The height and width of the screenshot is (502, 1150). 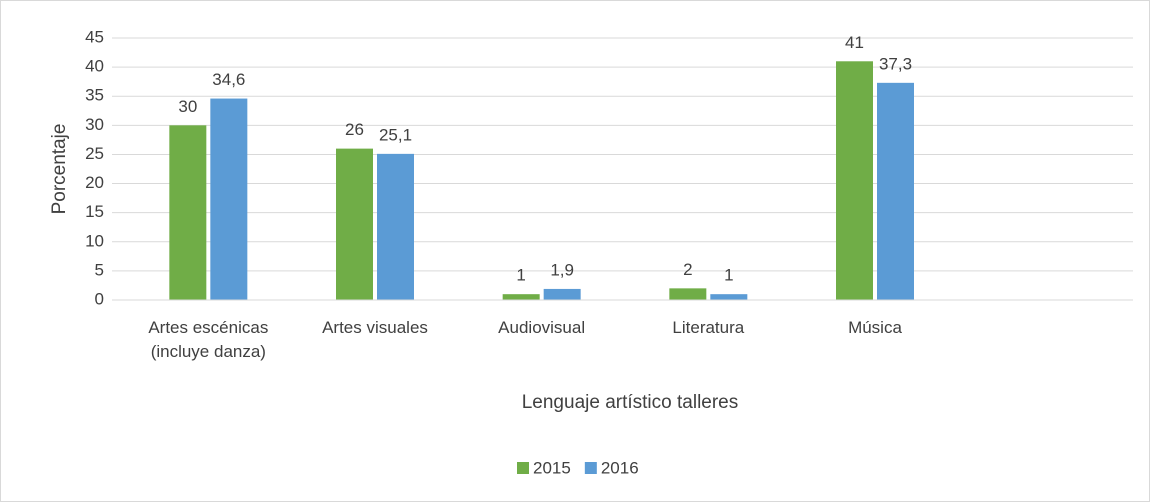 What do you see at coordinates (99, 269) in the screenshot?
I see `y-tick-label: 5` at bounding box center [99, 269].